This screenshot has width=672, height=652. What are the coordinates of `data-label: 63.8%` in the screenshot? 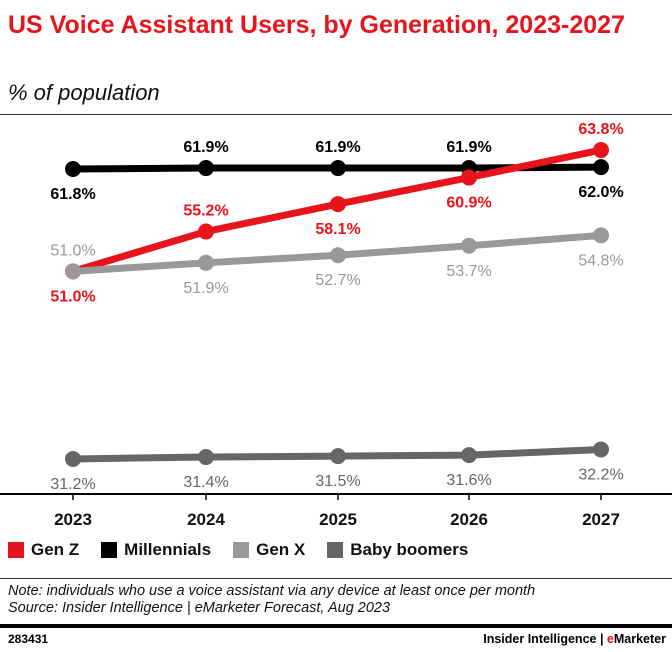 It's located at (600, 129).